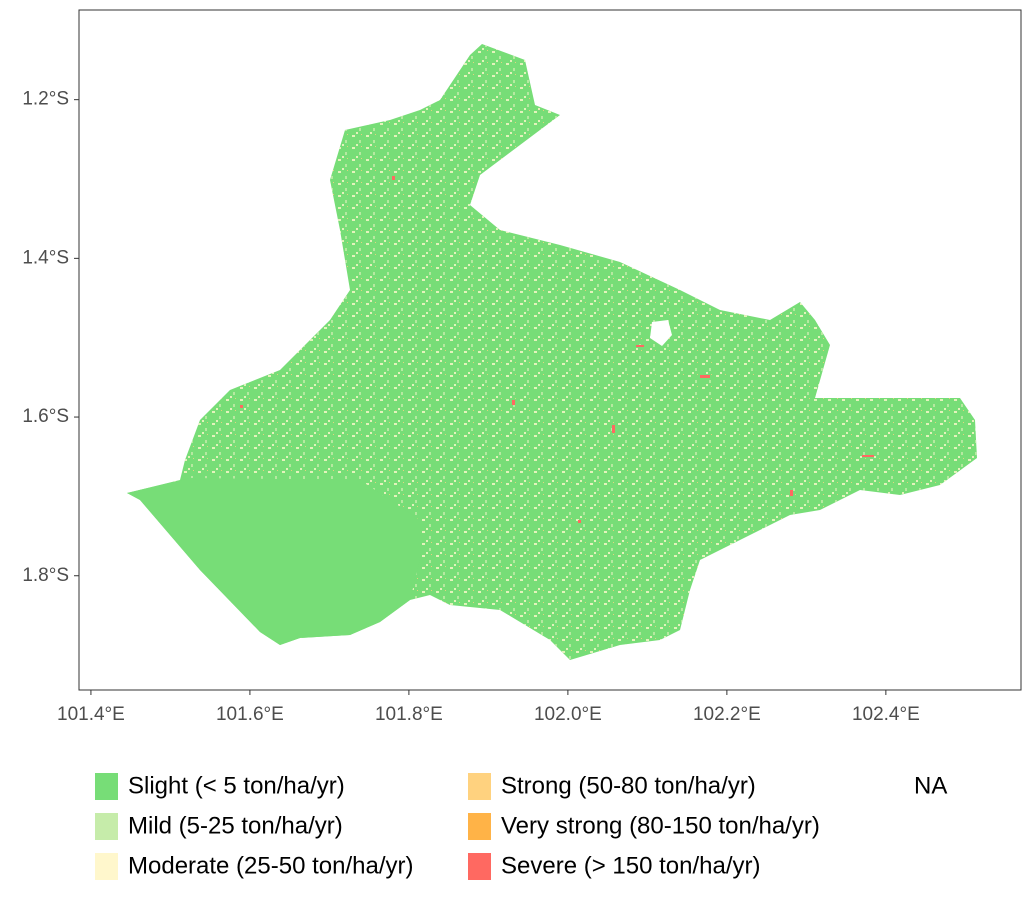  I want to click on legend-label: Strong (50-80 ton/ha/yr), so click(628, 785).